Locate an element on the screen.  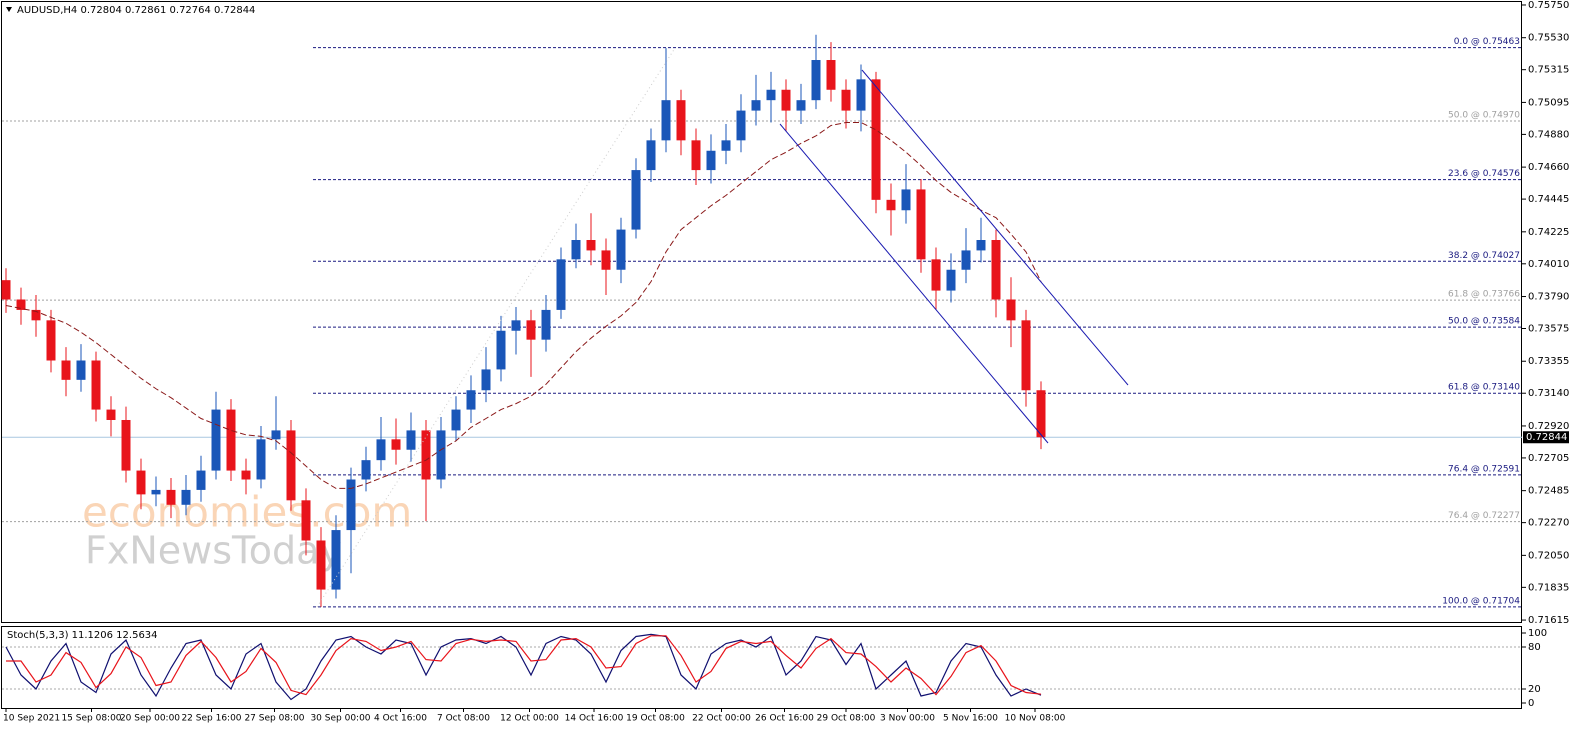
y-tick-label: 0 is located at coordinates (1531, 703).